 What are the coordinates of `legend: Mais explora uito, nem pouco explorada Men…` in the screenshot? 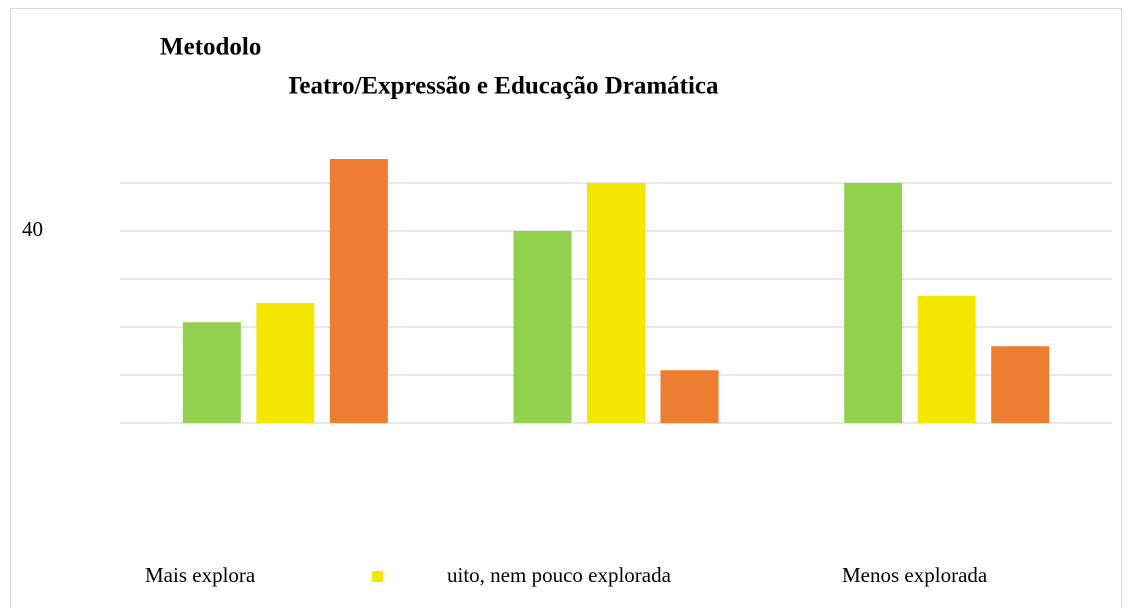 It's located at (554, 575).